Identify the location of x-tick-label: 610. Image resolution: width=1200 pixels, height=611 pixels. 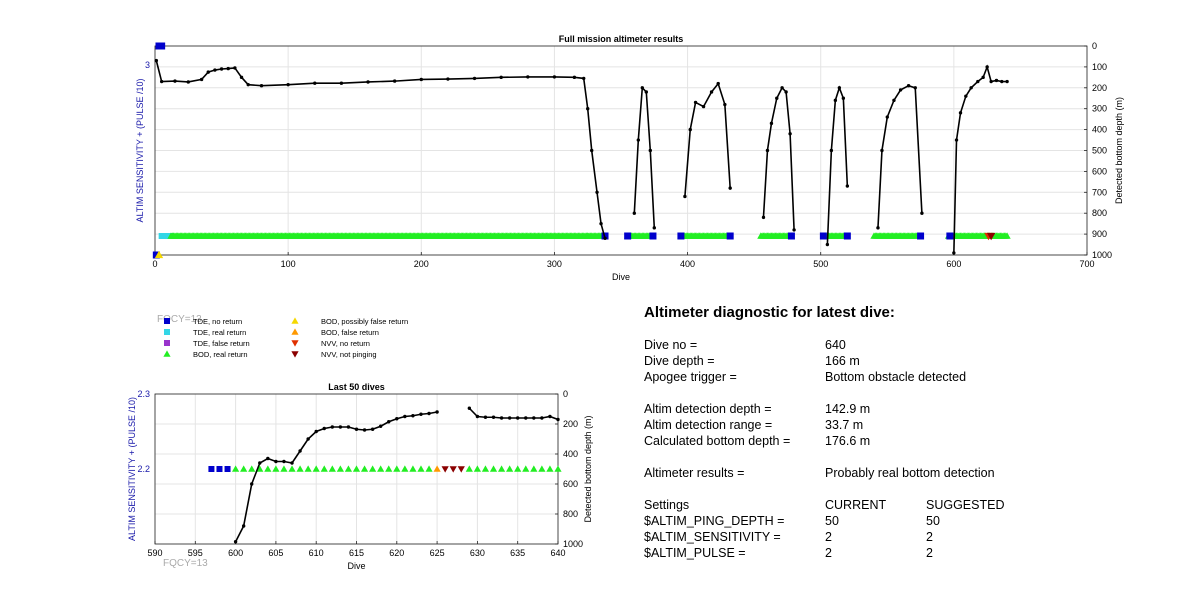
(316, 553).